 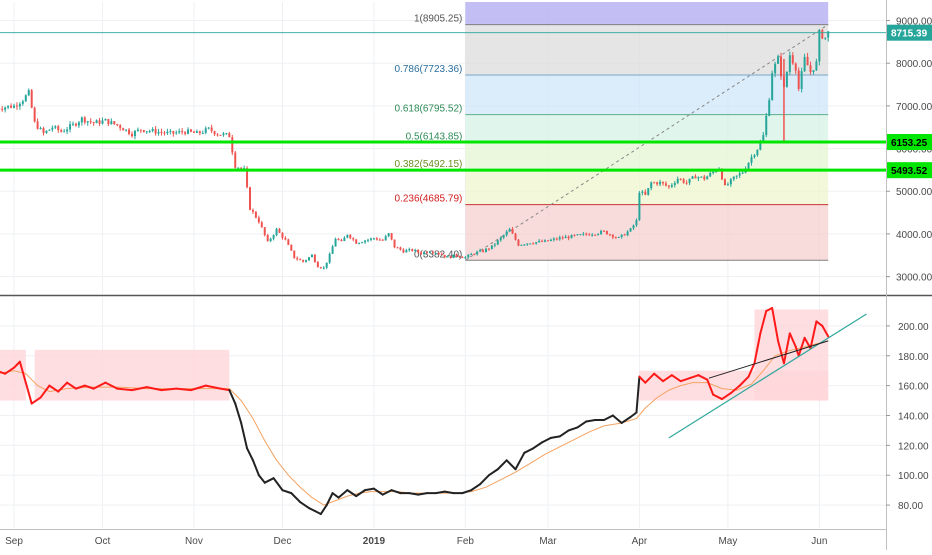 I want to click on fib-band-0.786, so click(x=646, y=50).